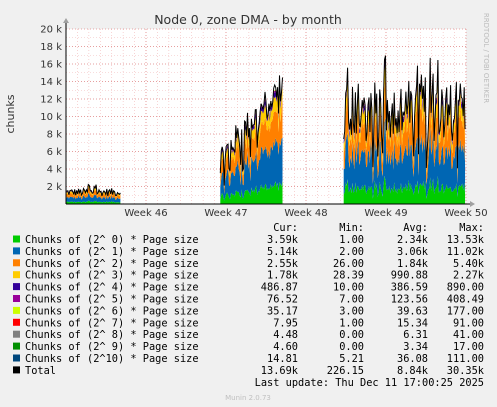  What do you see at coordinates (413, 264) in the screenshot?
I see `legend-value-avg: 1.84k` at bounding box center [413, 264].